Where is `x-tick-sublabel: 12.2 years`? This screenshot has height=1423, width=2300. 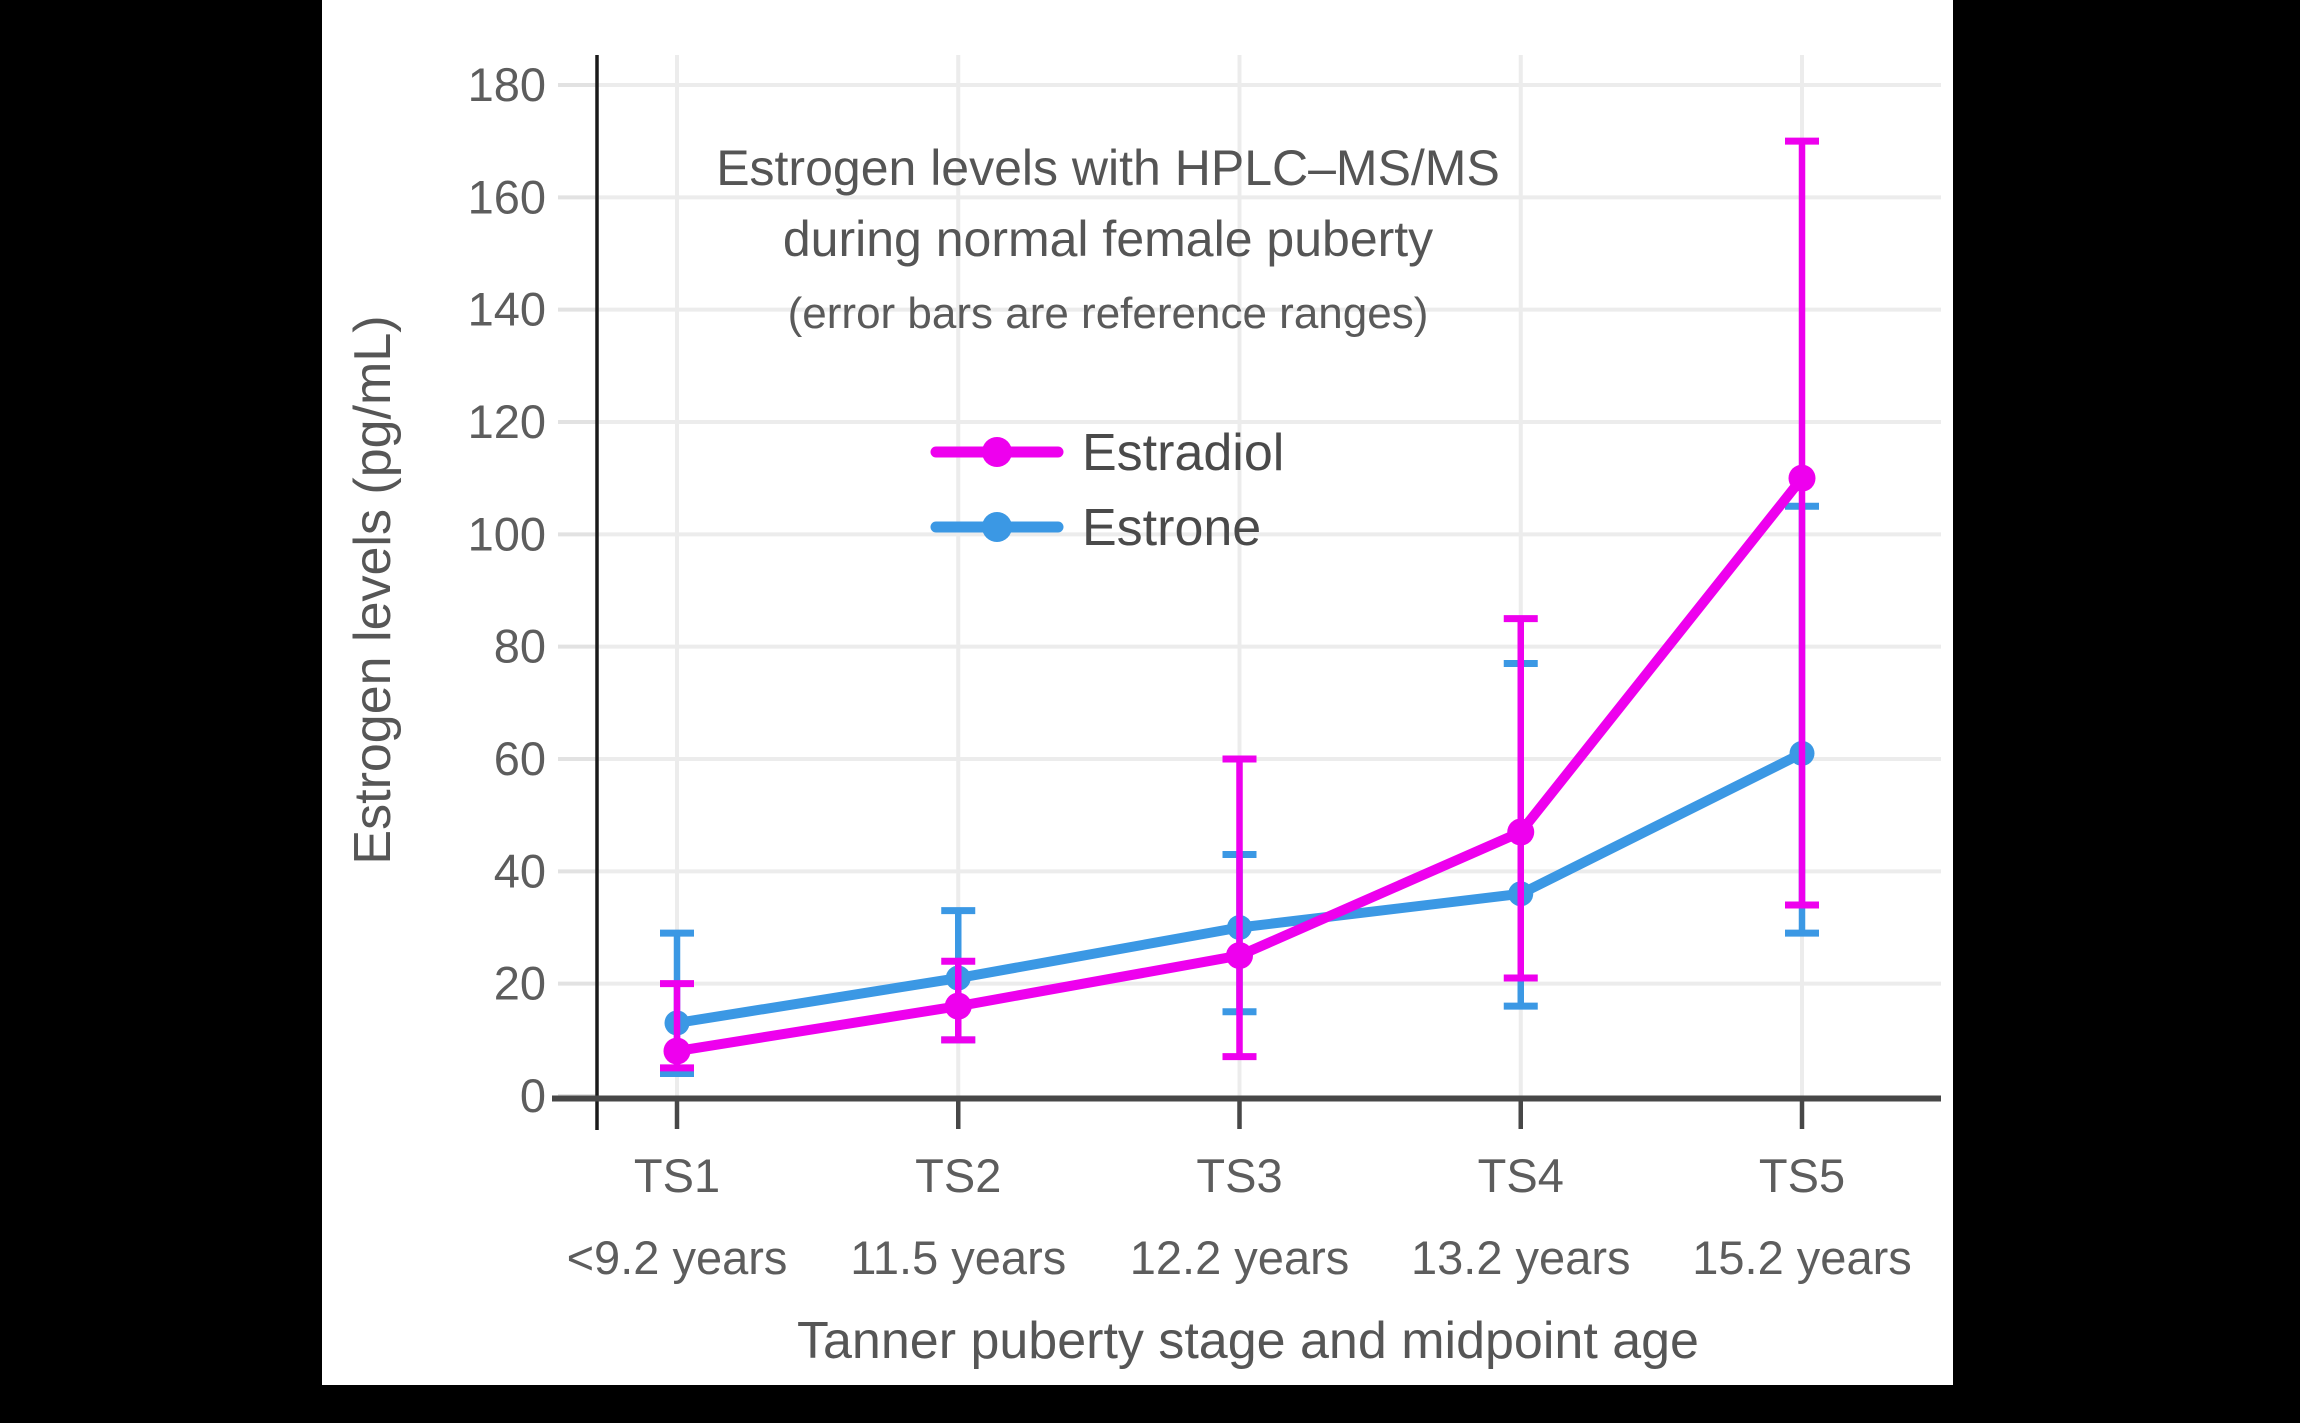 x-tick-sublabel: 12.2 years is located at coordinates (1239, 1257).